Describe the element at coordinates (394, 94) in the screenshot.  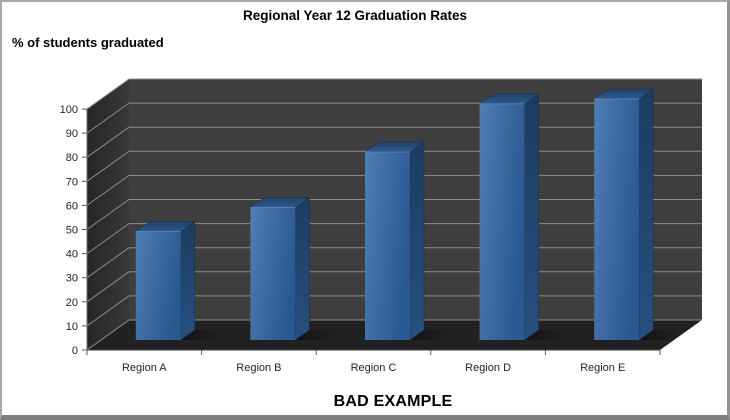
I see `gridline` at that location.